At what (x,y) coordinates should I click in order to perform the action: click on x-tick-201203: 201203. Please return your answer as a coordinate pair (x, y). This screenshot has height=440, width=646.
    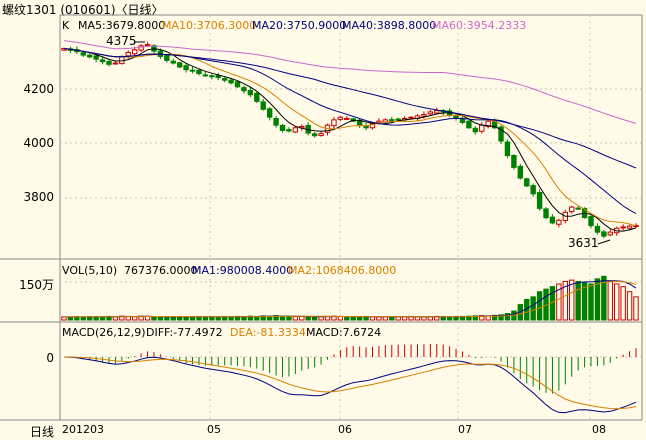
    Looking at the image, I should click on (83, 429).